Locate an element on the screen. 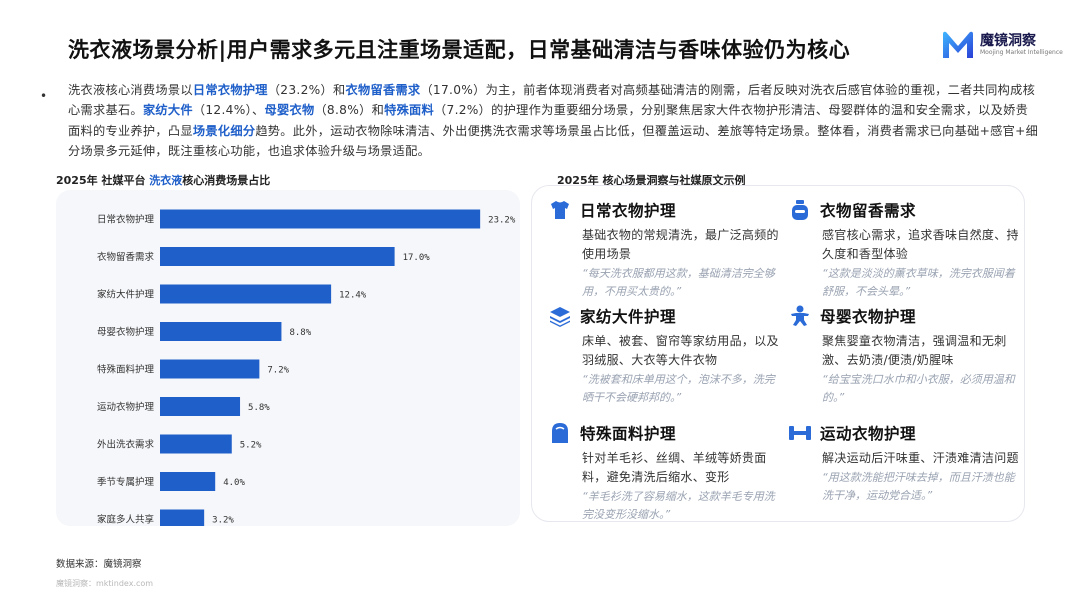  intro-highlight: 特殊面料 is located at coordinates (409, 110).